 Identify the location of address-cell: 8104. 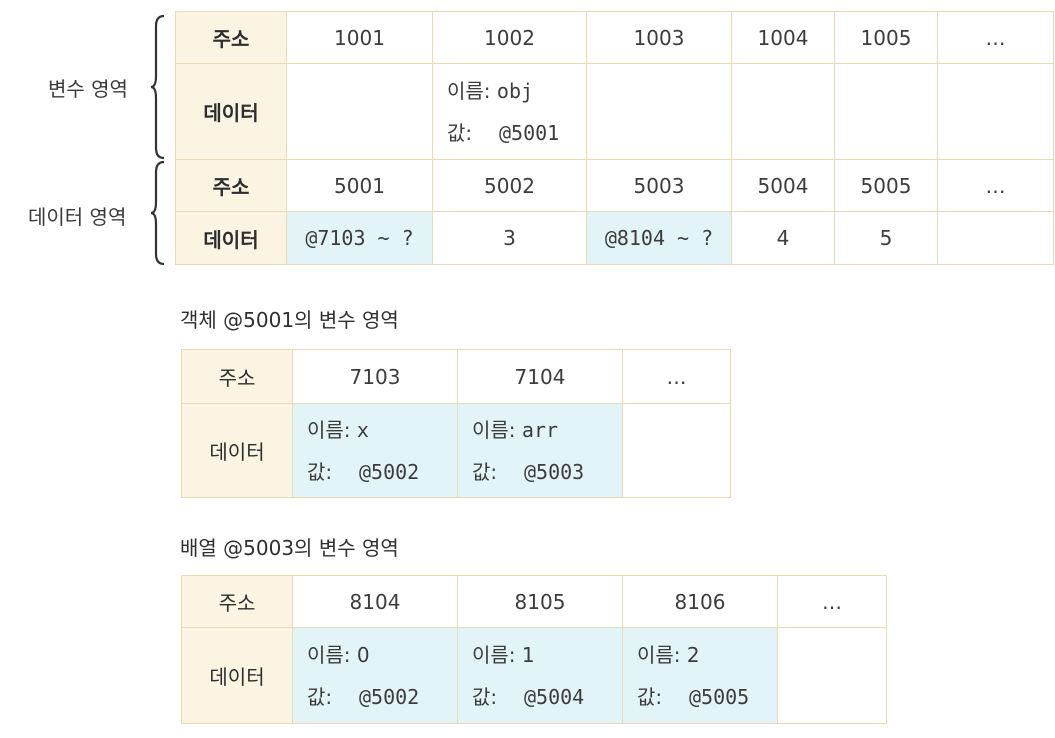
(375, 601).